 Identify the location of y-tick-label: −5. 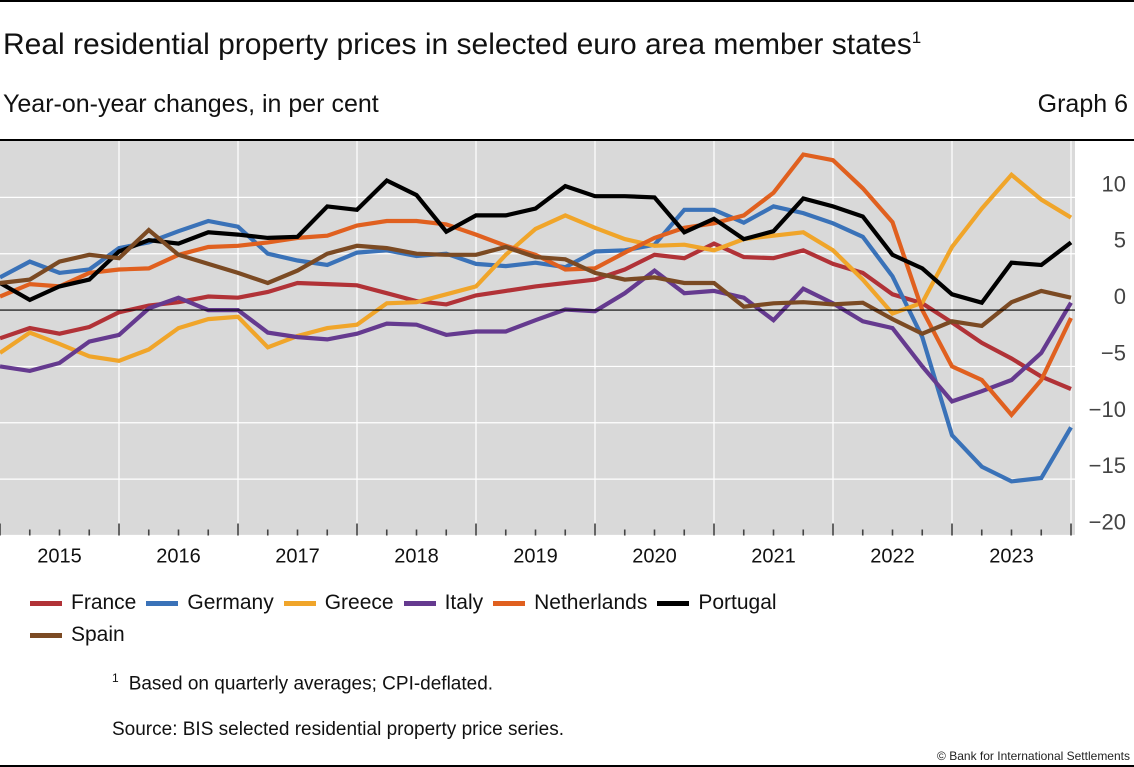
(1113, 352).